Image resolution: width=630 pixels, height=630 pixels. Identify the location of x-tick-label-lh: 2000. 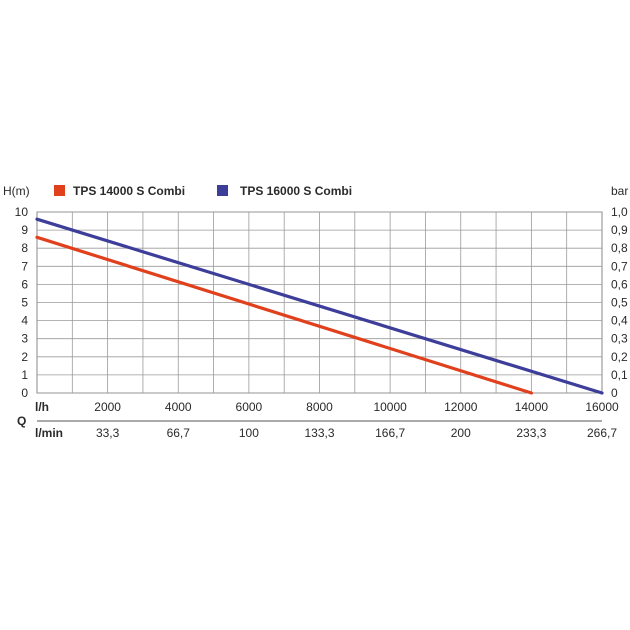
(107, 407).